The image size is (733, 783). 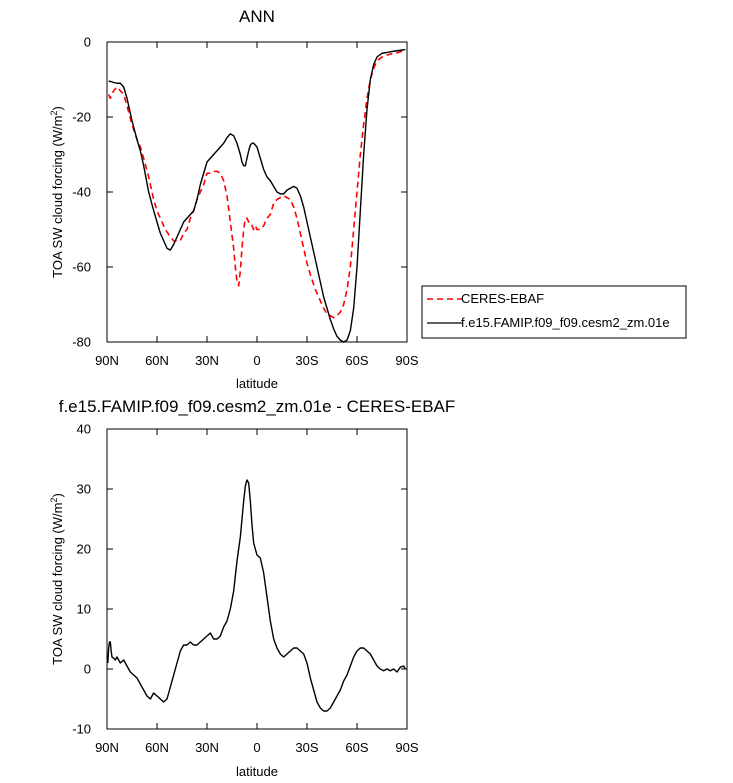 What do you see at coordinates (84, 489) in the screenshot?
I see `y-tick-label: 30` at bounding box center [84, 489].